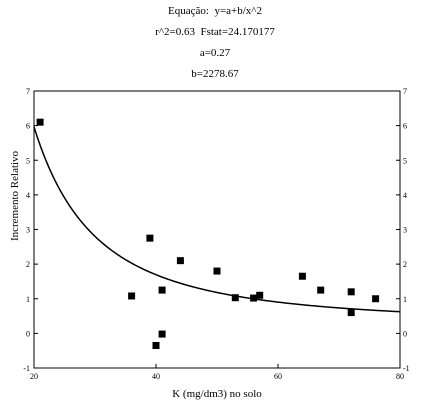 This screenshot has height=405, width=430. What do you see at coordinates (405, 126) in the screenshot?
I see `y-tick-label-right: 6` at bounding box center [405, 126].